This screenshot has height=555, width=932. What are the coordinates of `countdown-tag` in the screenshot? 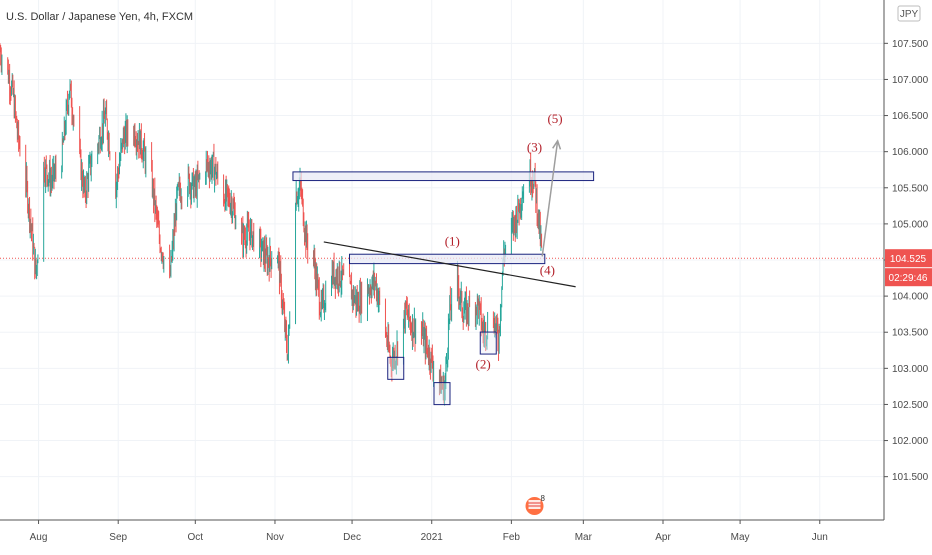 It's located at (908, 277).